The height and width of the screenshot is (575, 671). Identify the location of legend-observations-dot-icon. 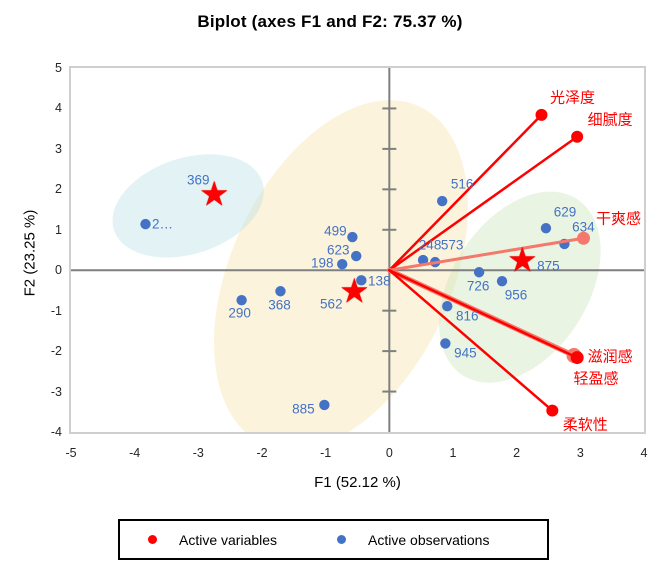
(342, 539).